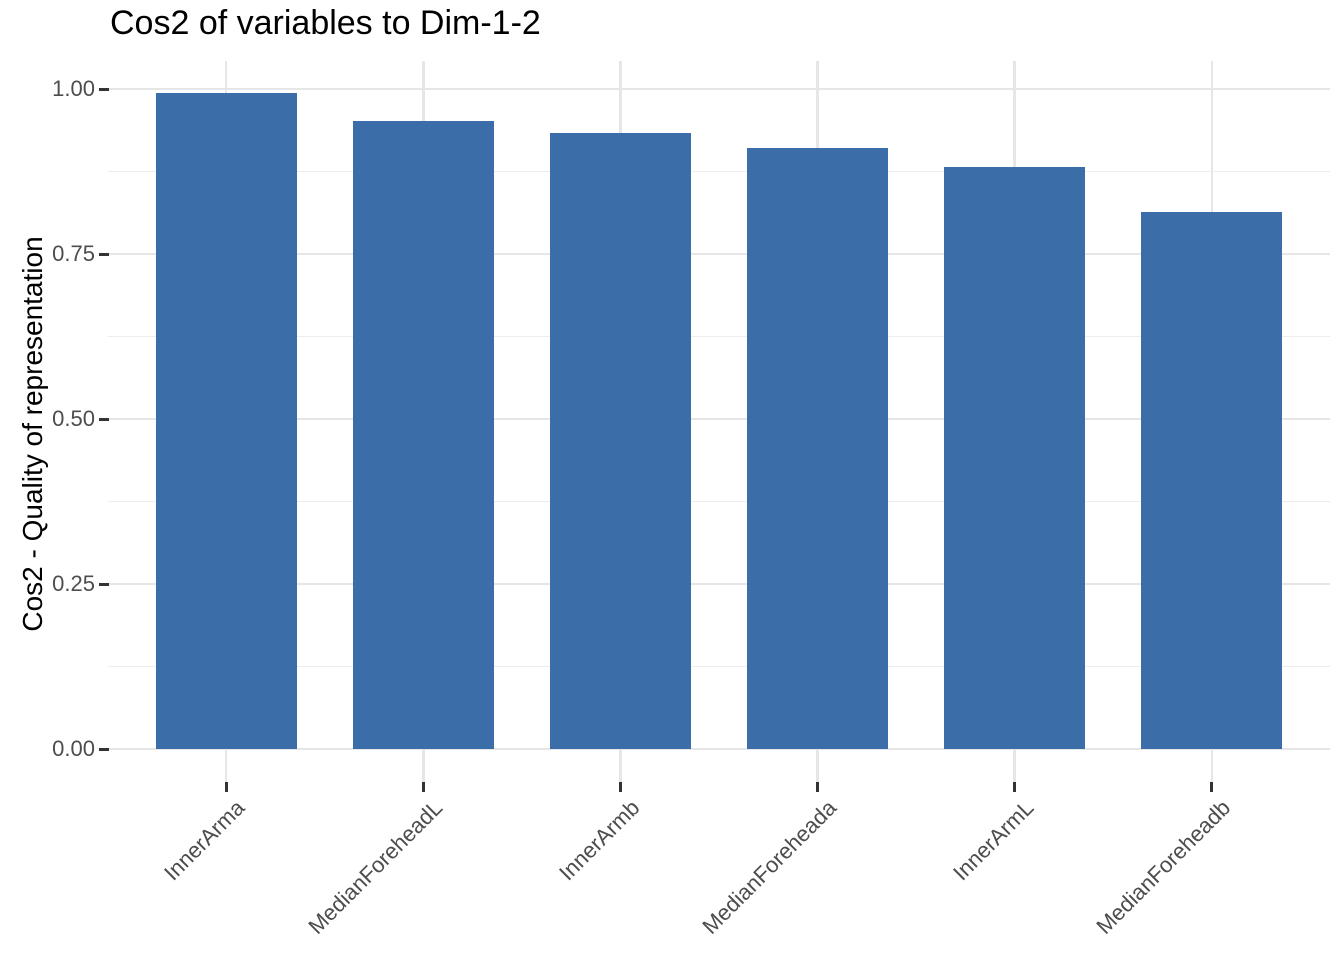 Image resolution: width=1344 pixels, height=960 pixels. Describe the element at coordinates (73, 583) in the screenshot. I see `y-tick-label: 0.25` at that location.